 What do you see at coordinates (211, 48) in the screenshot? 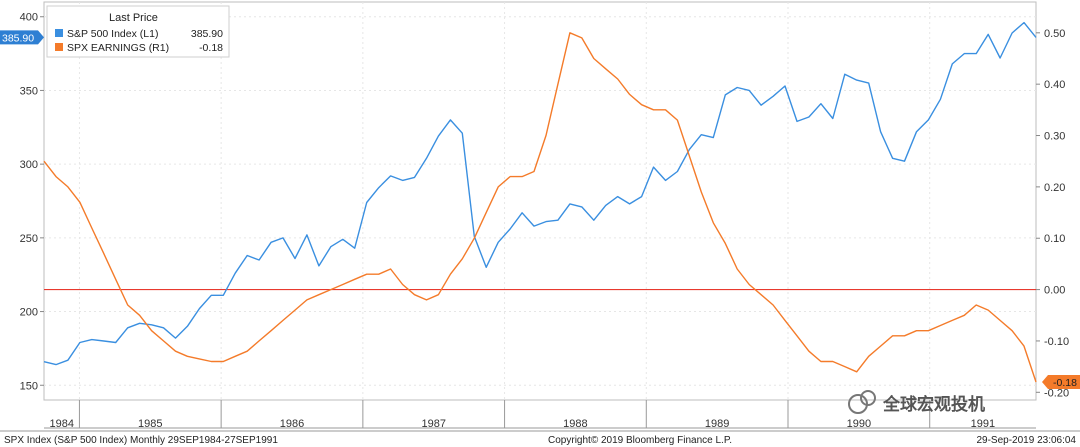
I see `legend-value-earnings: -0.18` at bounding box center [211, 48].